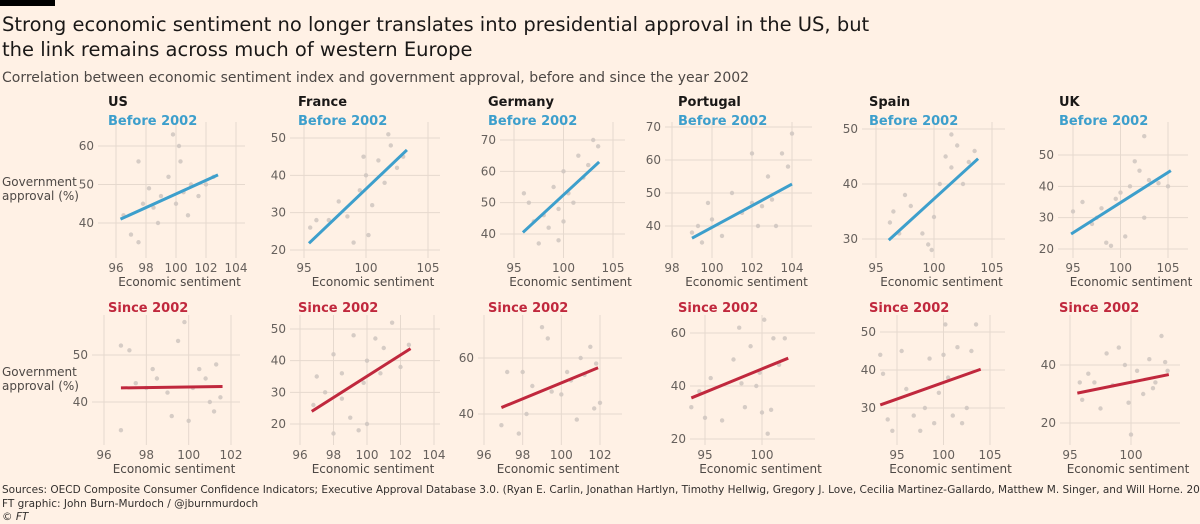 This screenshot has width=1200, height=524. Describe the element at coordinates (152, 121) in the screenshot. I see `period-label: Before 2002` at that location.